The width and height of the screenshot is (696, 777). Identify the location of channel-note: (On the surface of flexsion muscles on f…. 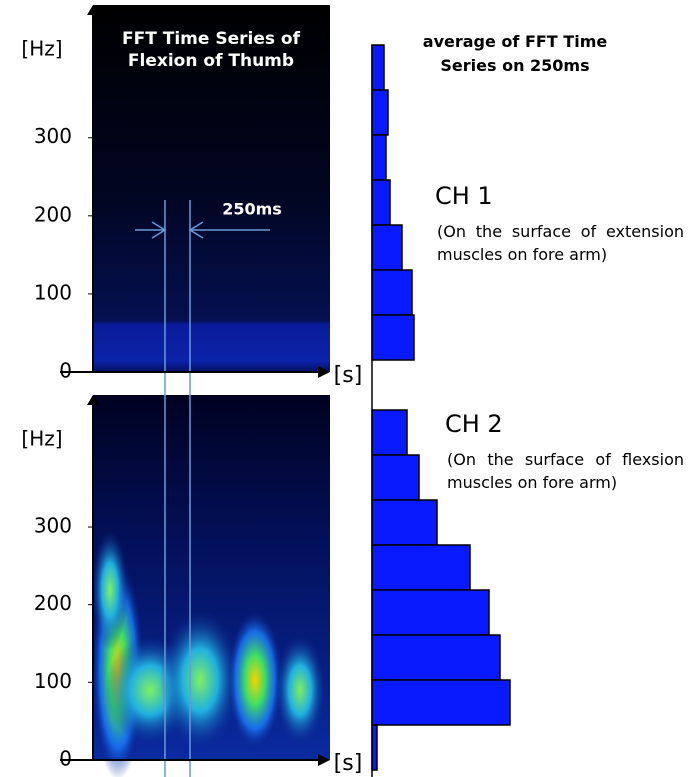
(565, 471).